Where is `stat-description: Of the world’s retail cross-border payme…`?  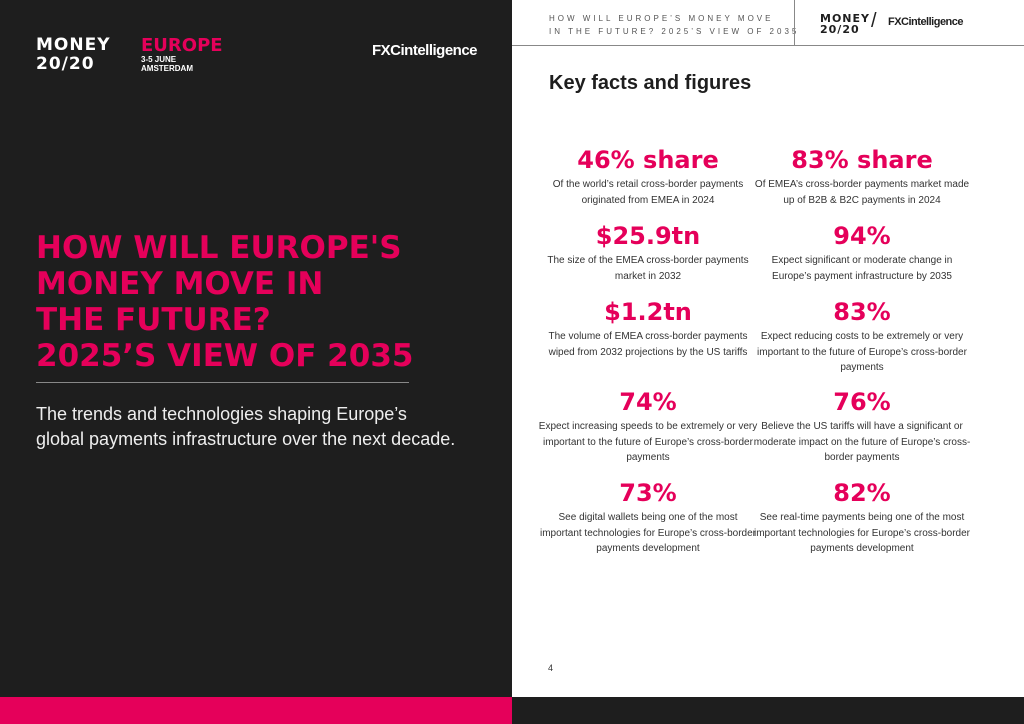
stat-description: Of the world’s retail cross-border payme… is located at coordinates (648, 192).